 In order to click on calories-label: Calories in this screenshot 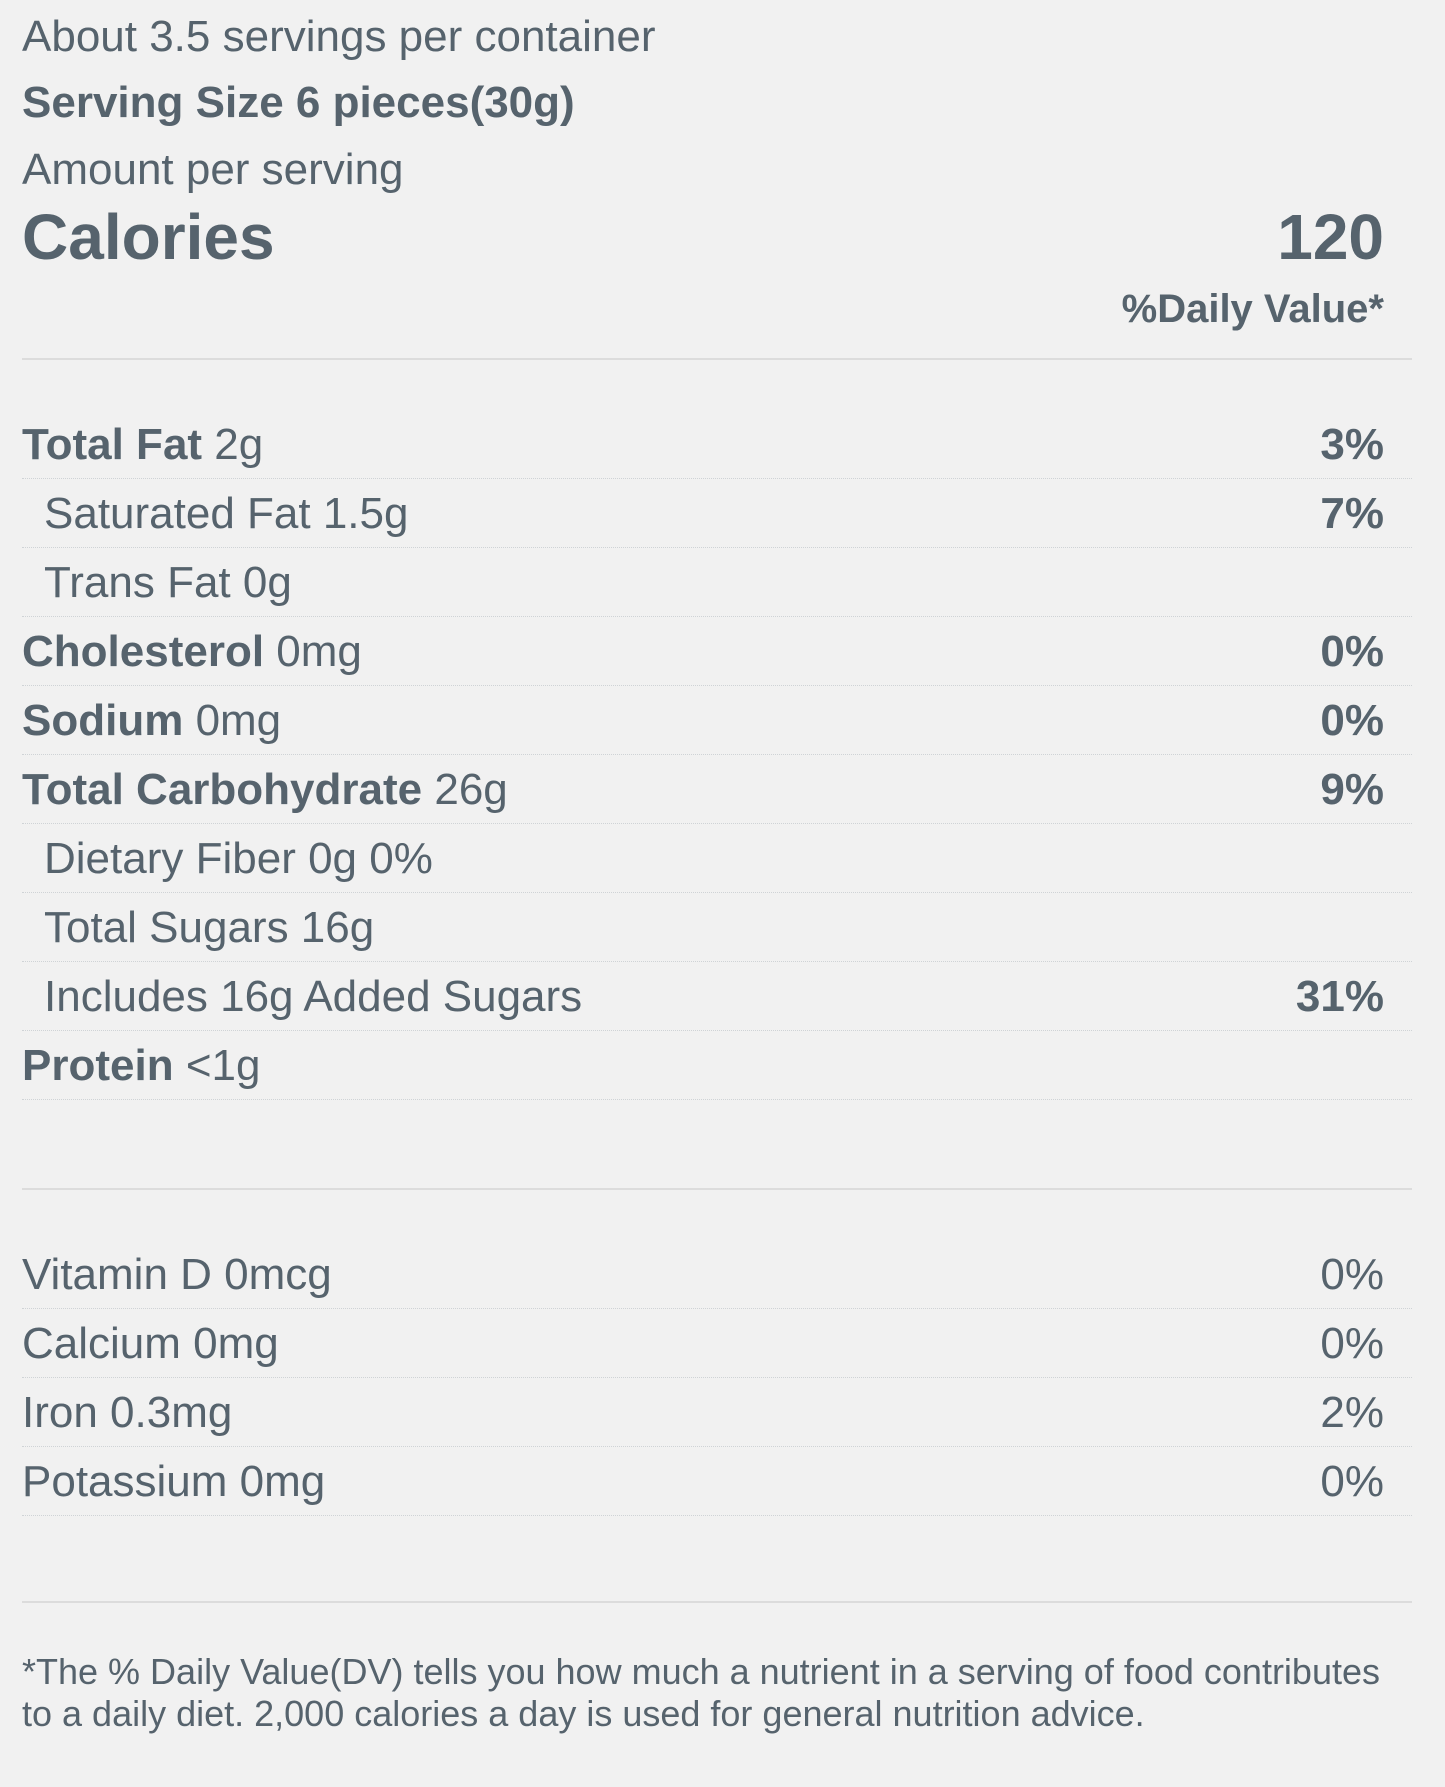, I will do `click(148, 237)`.